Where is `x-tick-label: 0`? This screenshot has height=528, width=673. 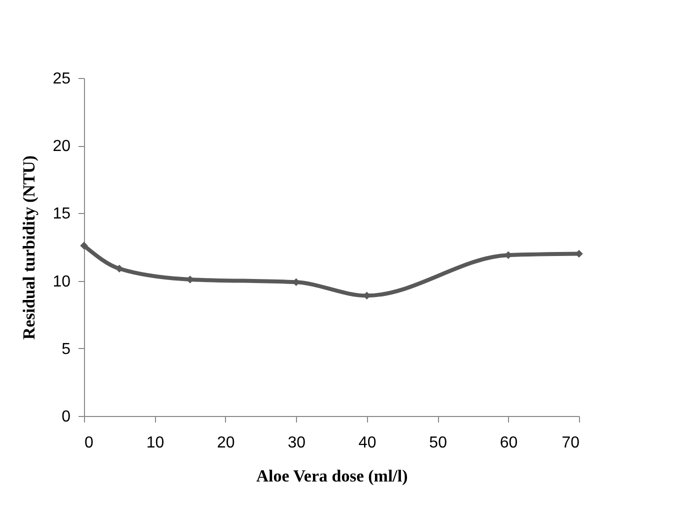 x-tick-label: 0 is located at coordinates (89, 443).